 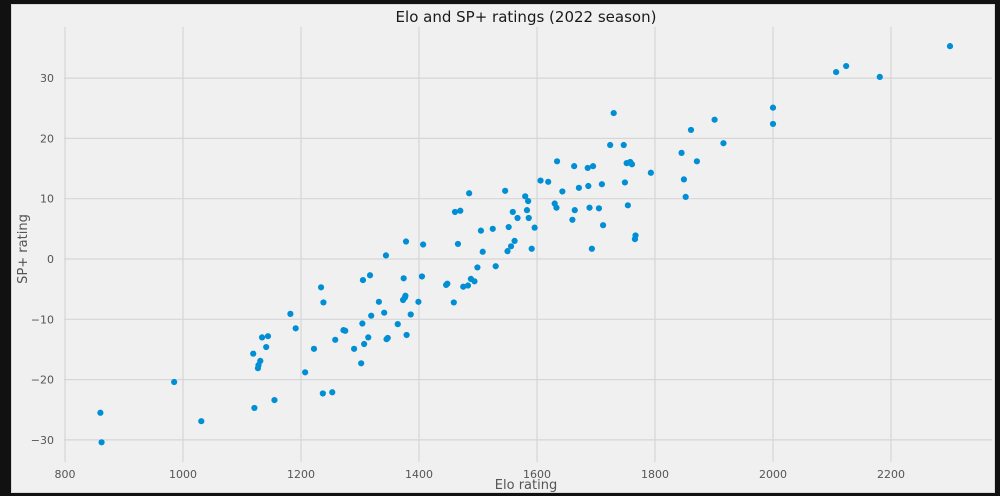 What do you see at coordinates (480, 474) in the screenshot?
I see `x-tick-labels: 800 1000 1200 1400 1600 1800 2000 2200` at bounding box center [480, 474].